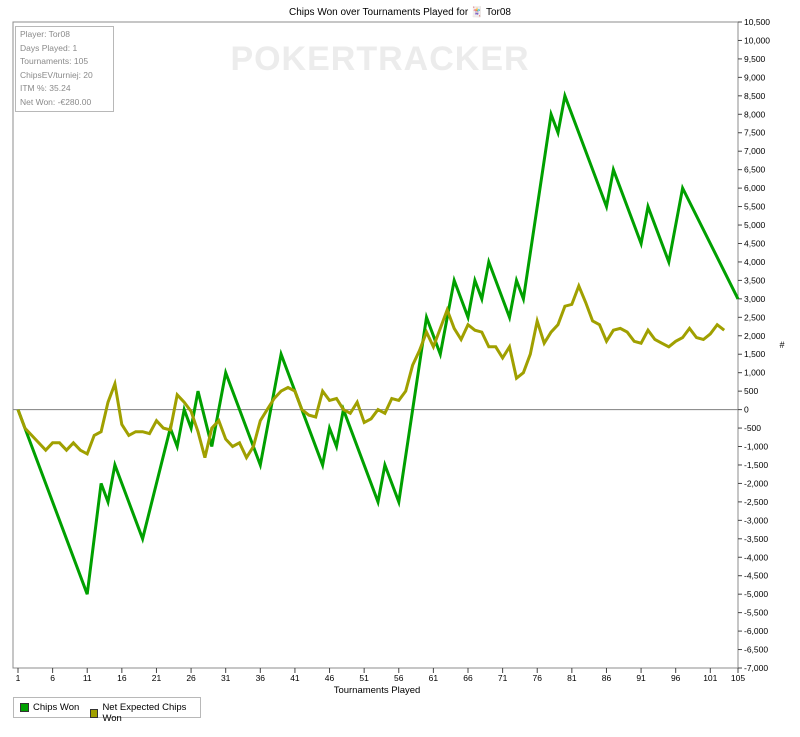 The image size is (800, 737). I want to click on y-tick-label: 9,000, so click(755, 77).